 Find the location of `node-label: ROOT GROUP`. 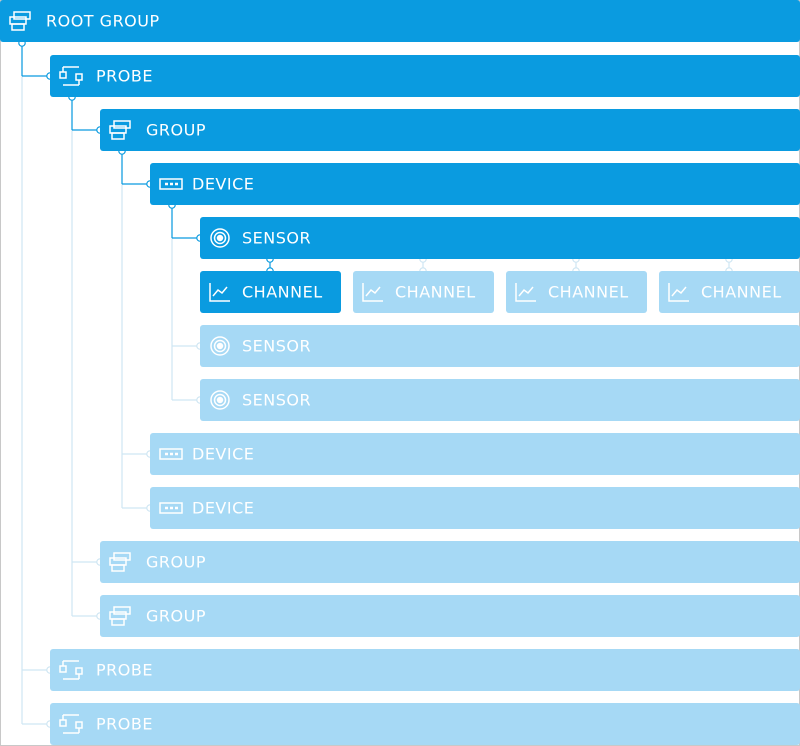

node-label: ROOT GROUP is located at coordinates (103, 21).